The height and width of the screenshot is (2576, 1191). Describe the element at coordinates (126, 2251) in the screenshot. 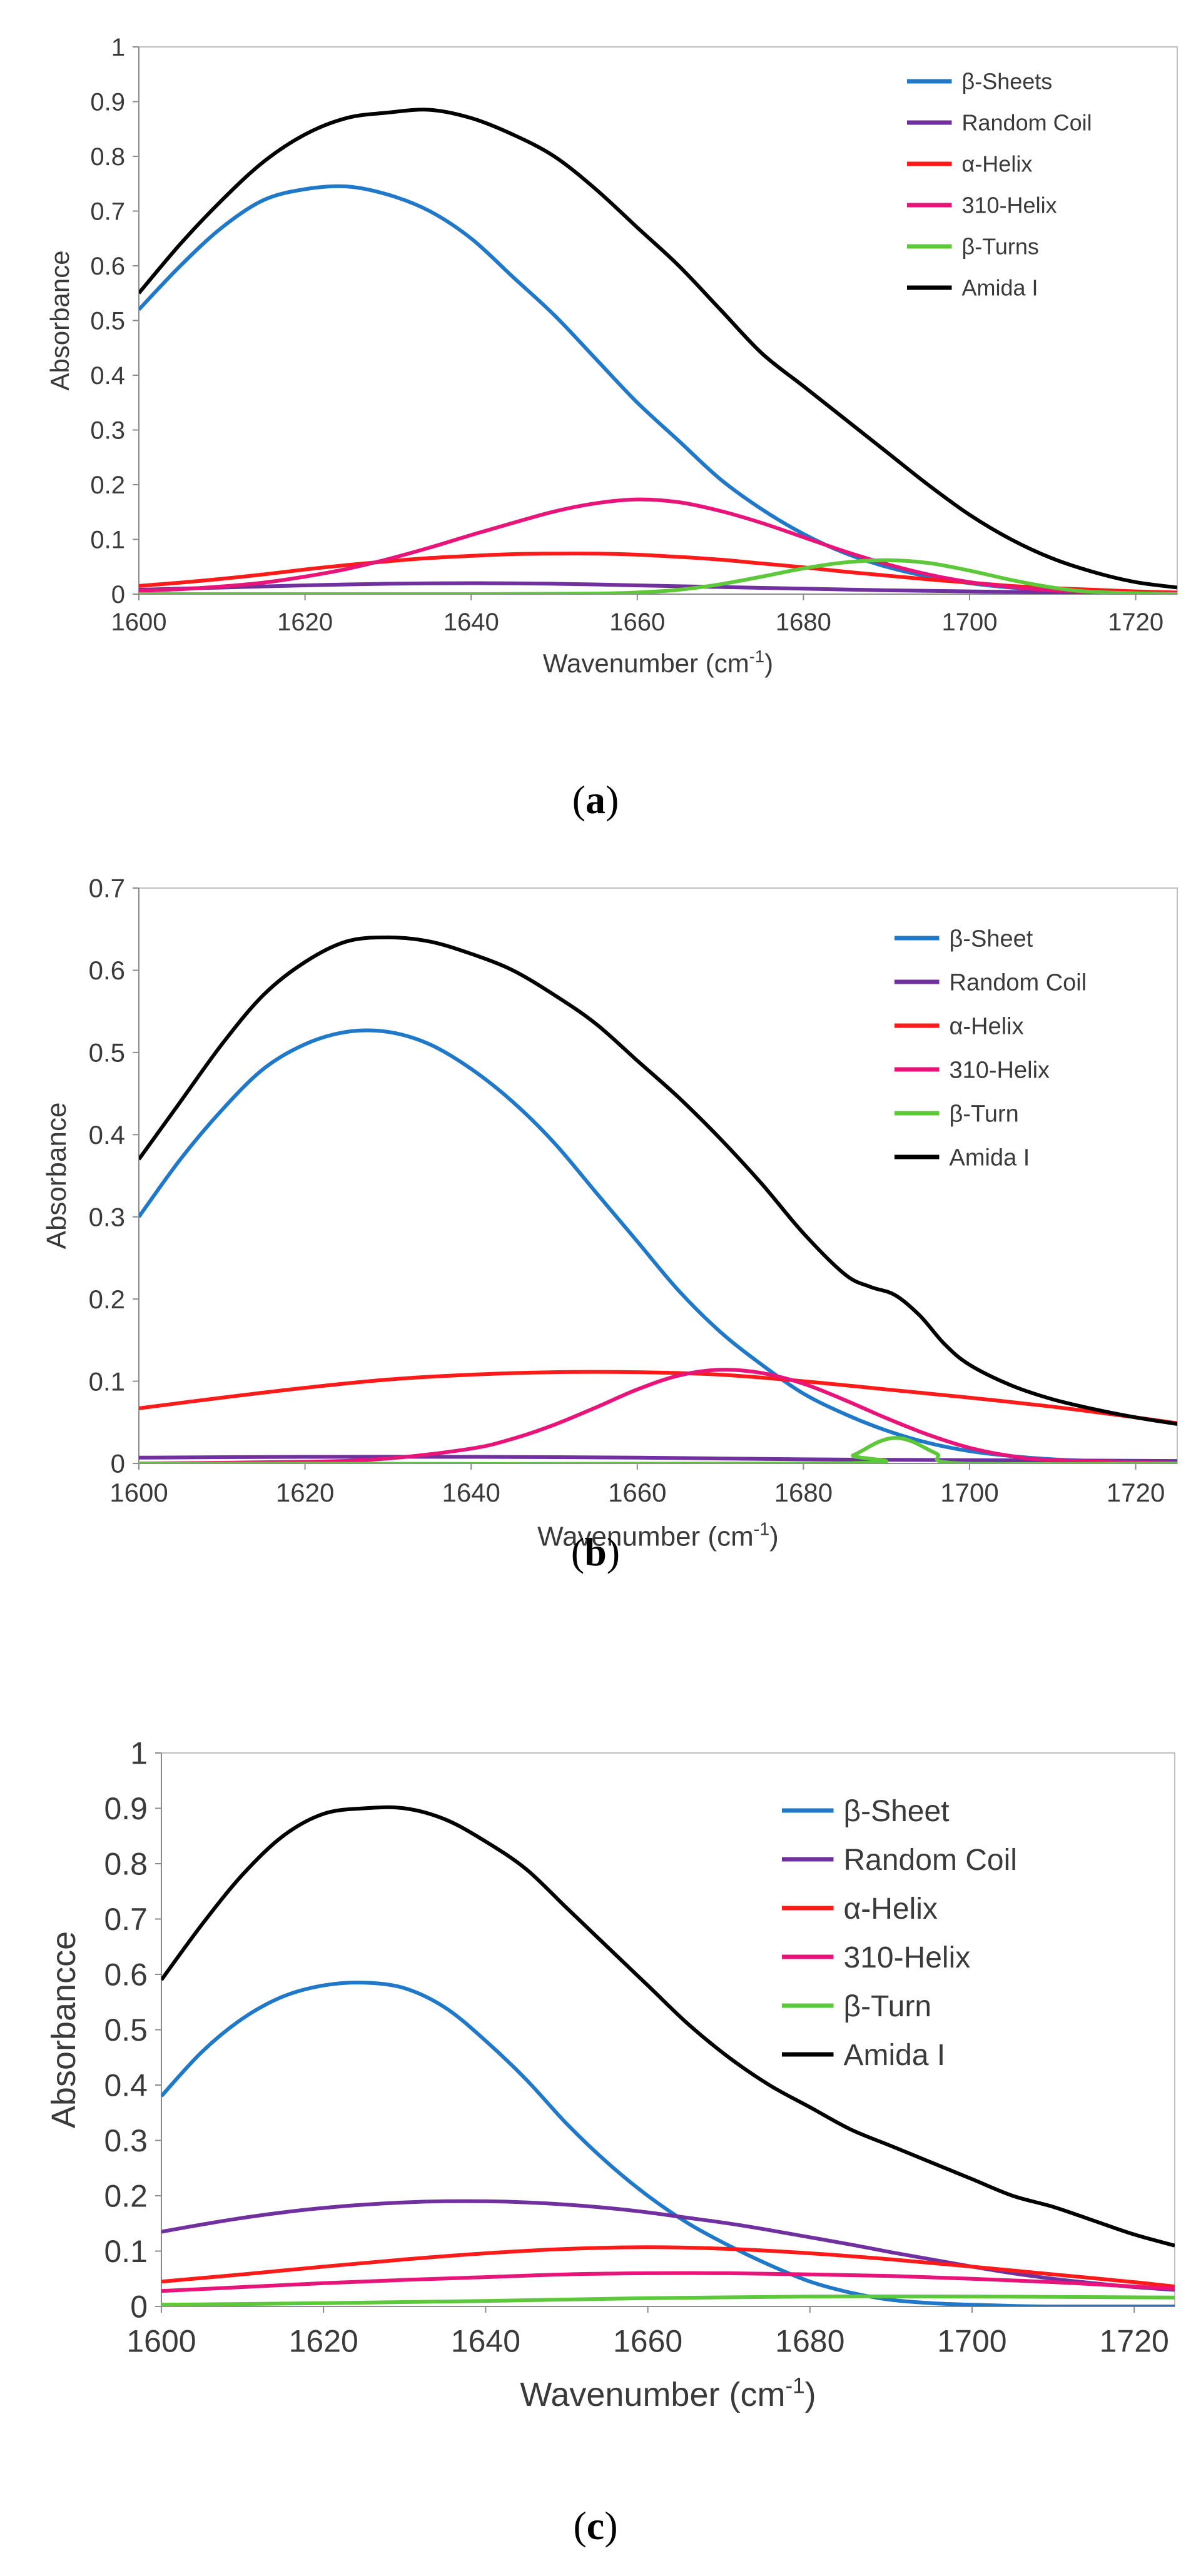

I see `y-tick-label: 0.1` at that location.